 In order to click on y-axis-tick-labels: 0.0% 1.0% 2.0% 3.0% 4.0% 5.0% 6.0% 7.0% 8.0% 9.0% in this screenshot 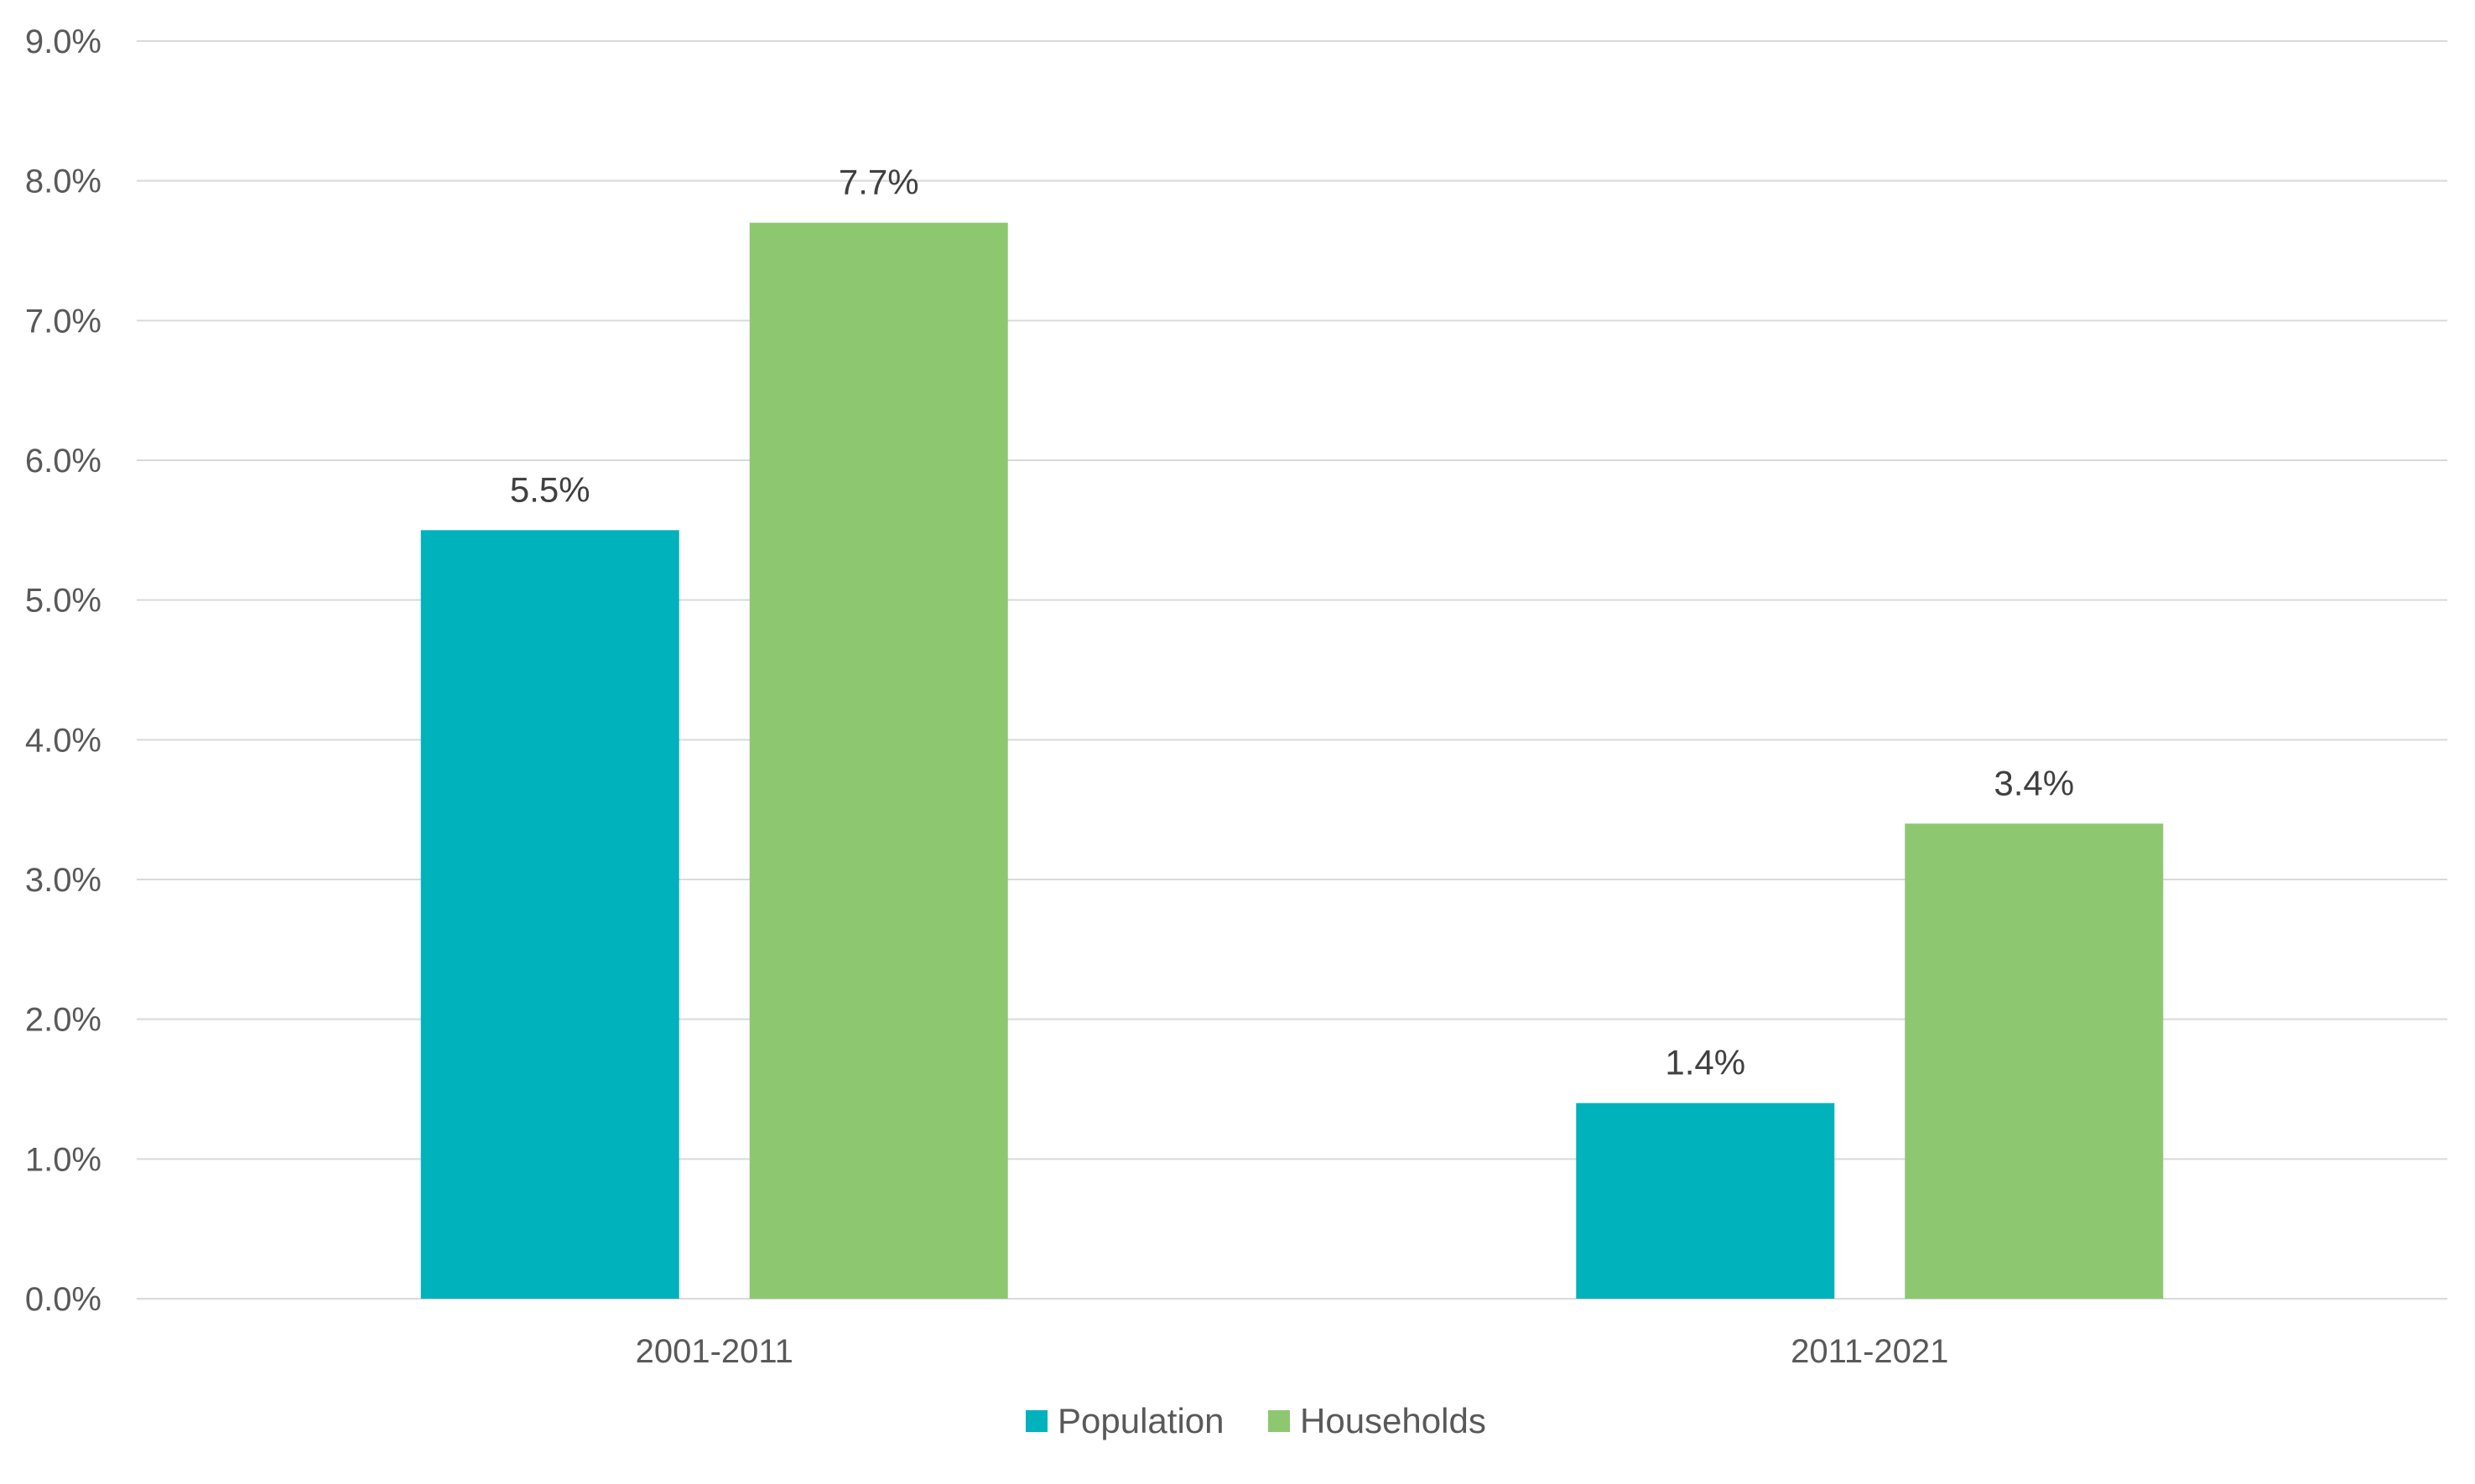, I will do `click(63, 670)`.